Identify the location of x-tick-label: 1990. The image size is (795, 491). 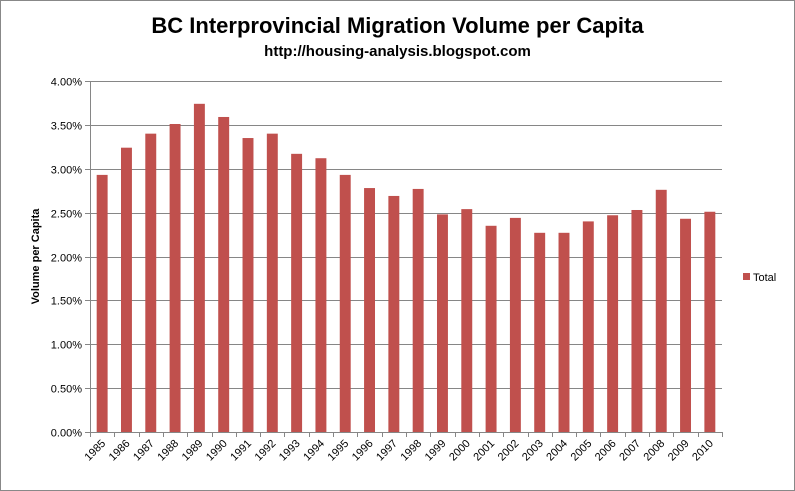
(217, 451).